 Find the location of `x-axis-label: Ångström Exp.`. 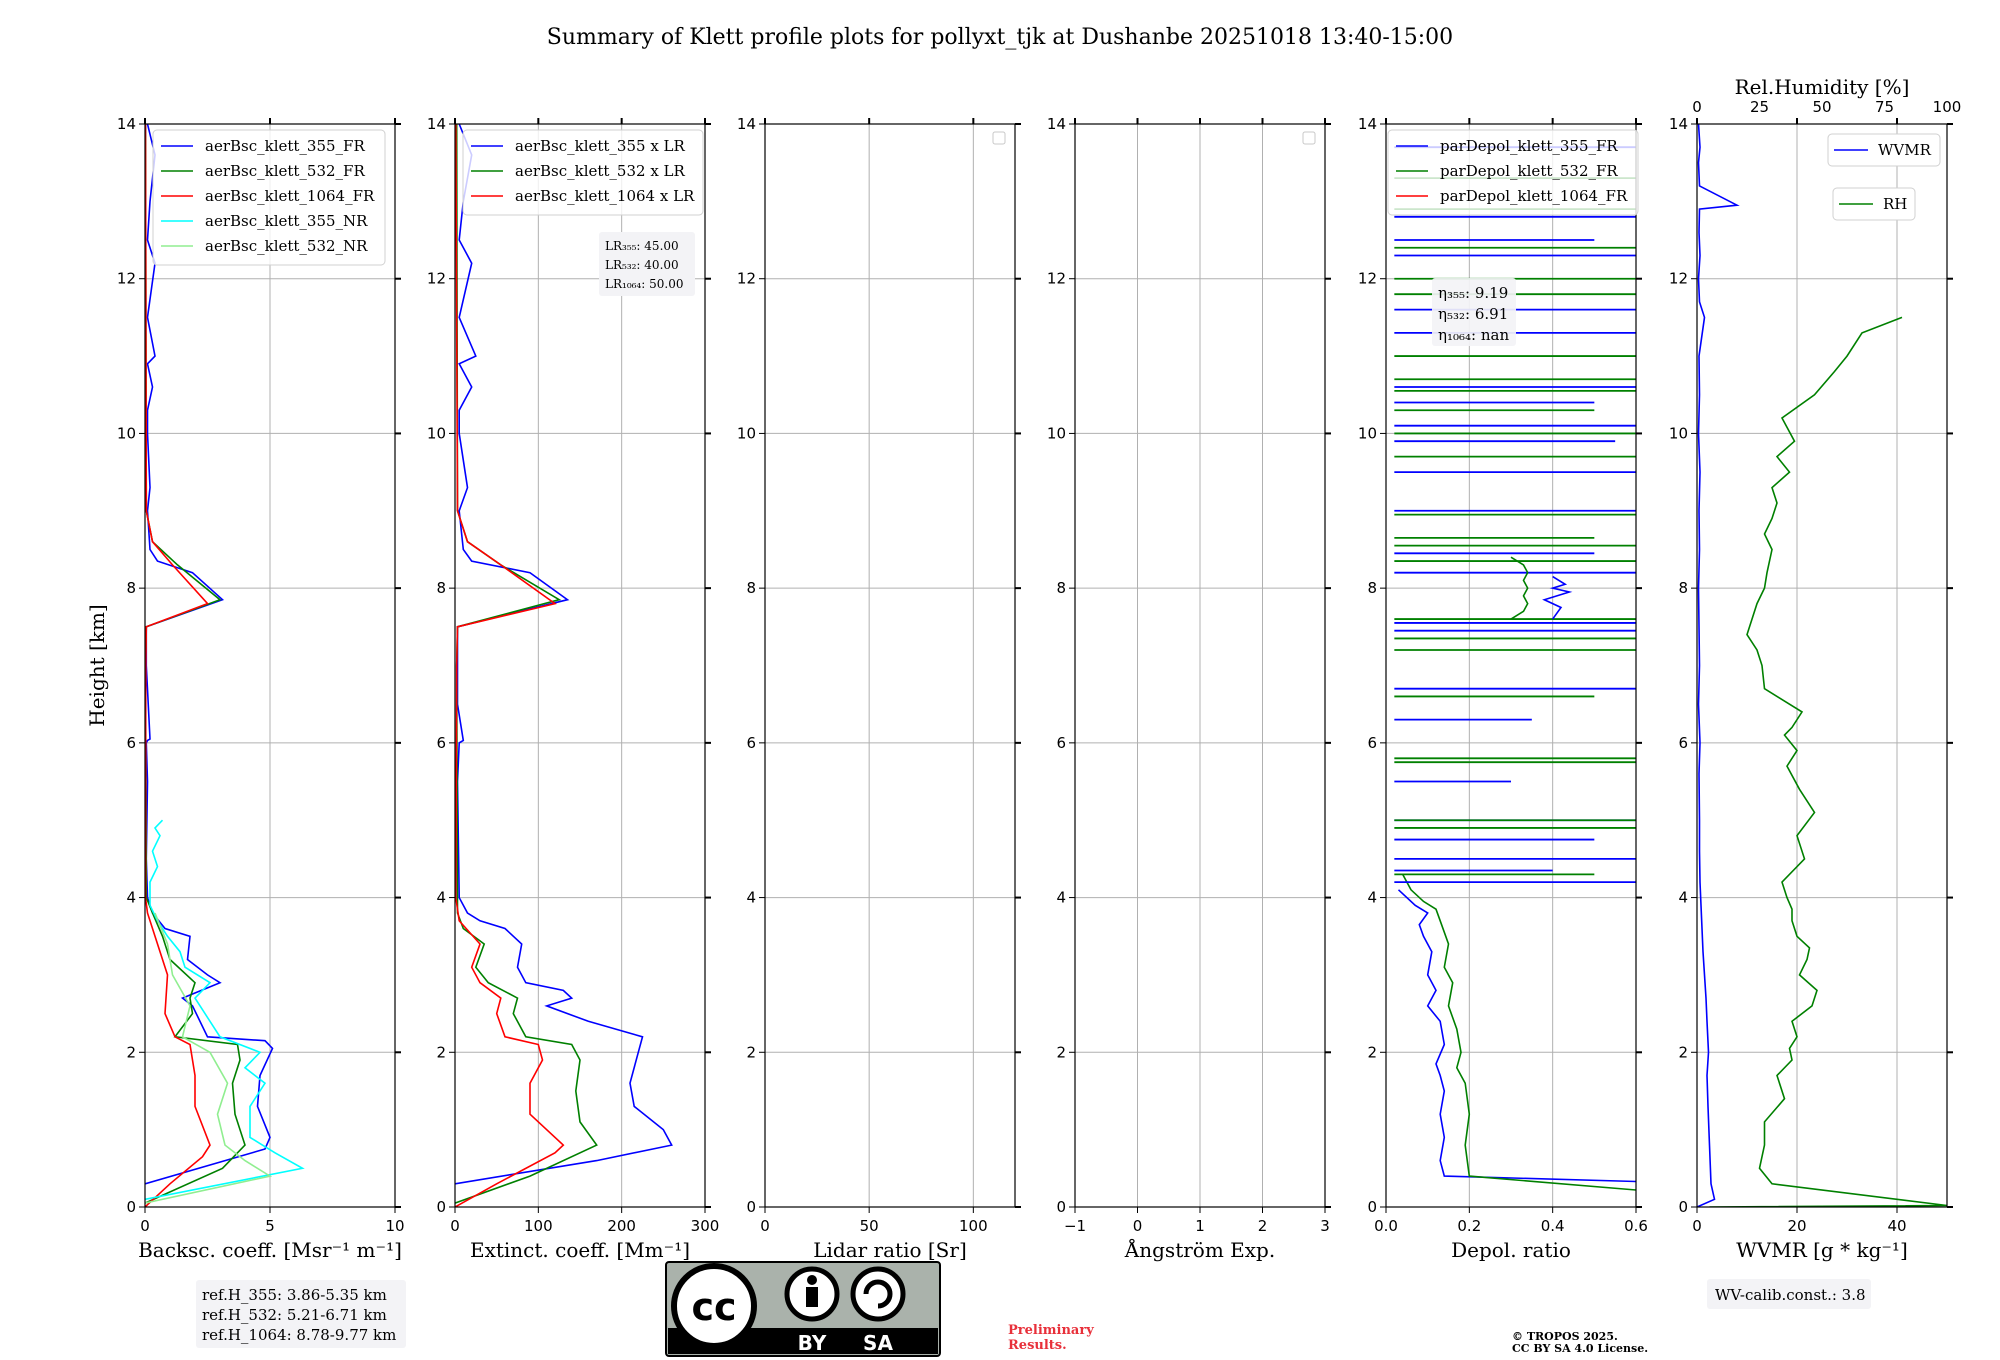

x-axis-label: Ångström Exp. is located at coordinates (1199, 1249).